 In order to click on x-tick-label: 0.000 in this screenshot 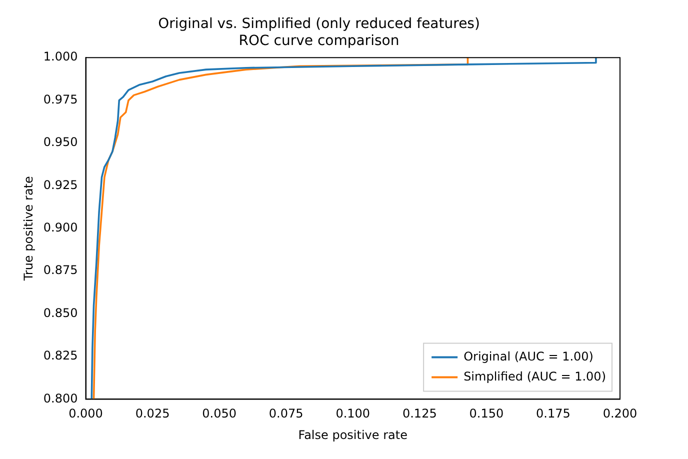, I will do `click(85, 413)`.